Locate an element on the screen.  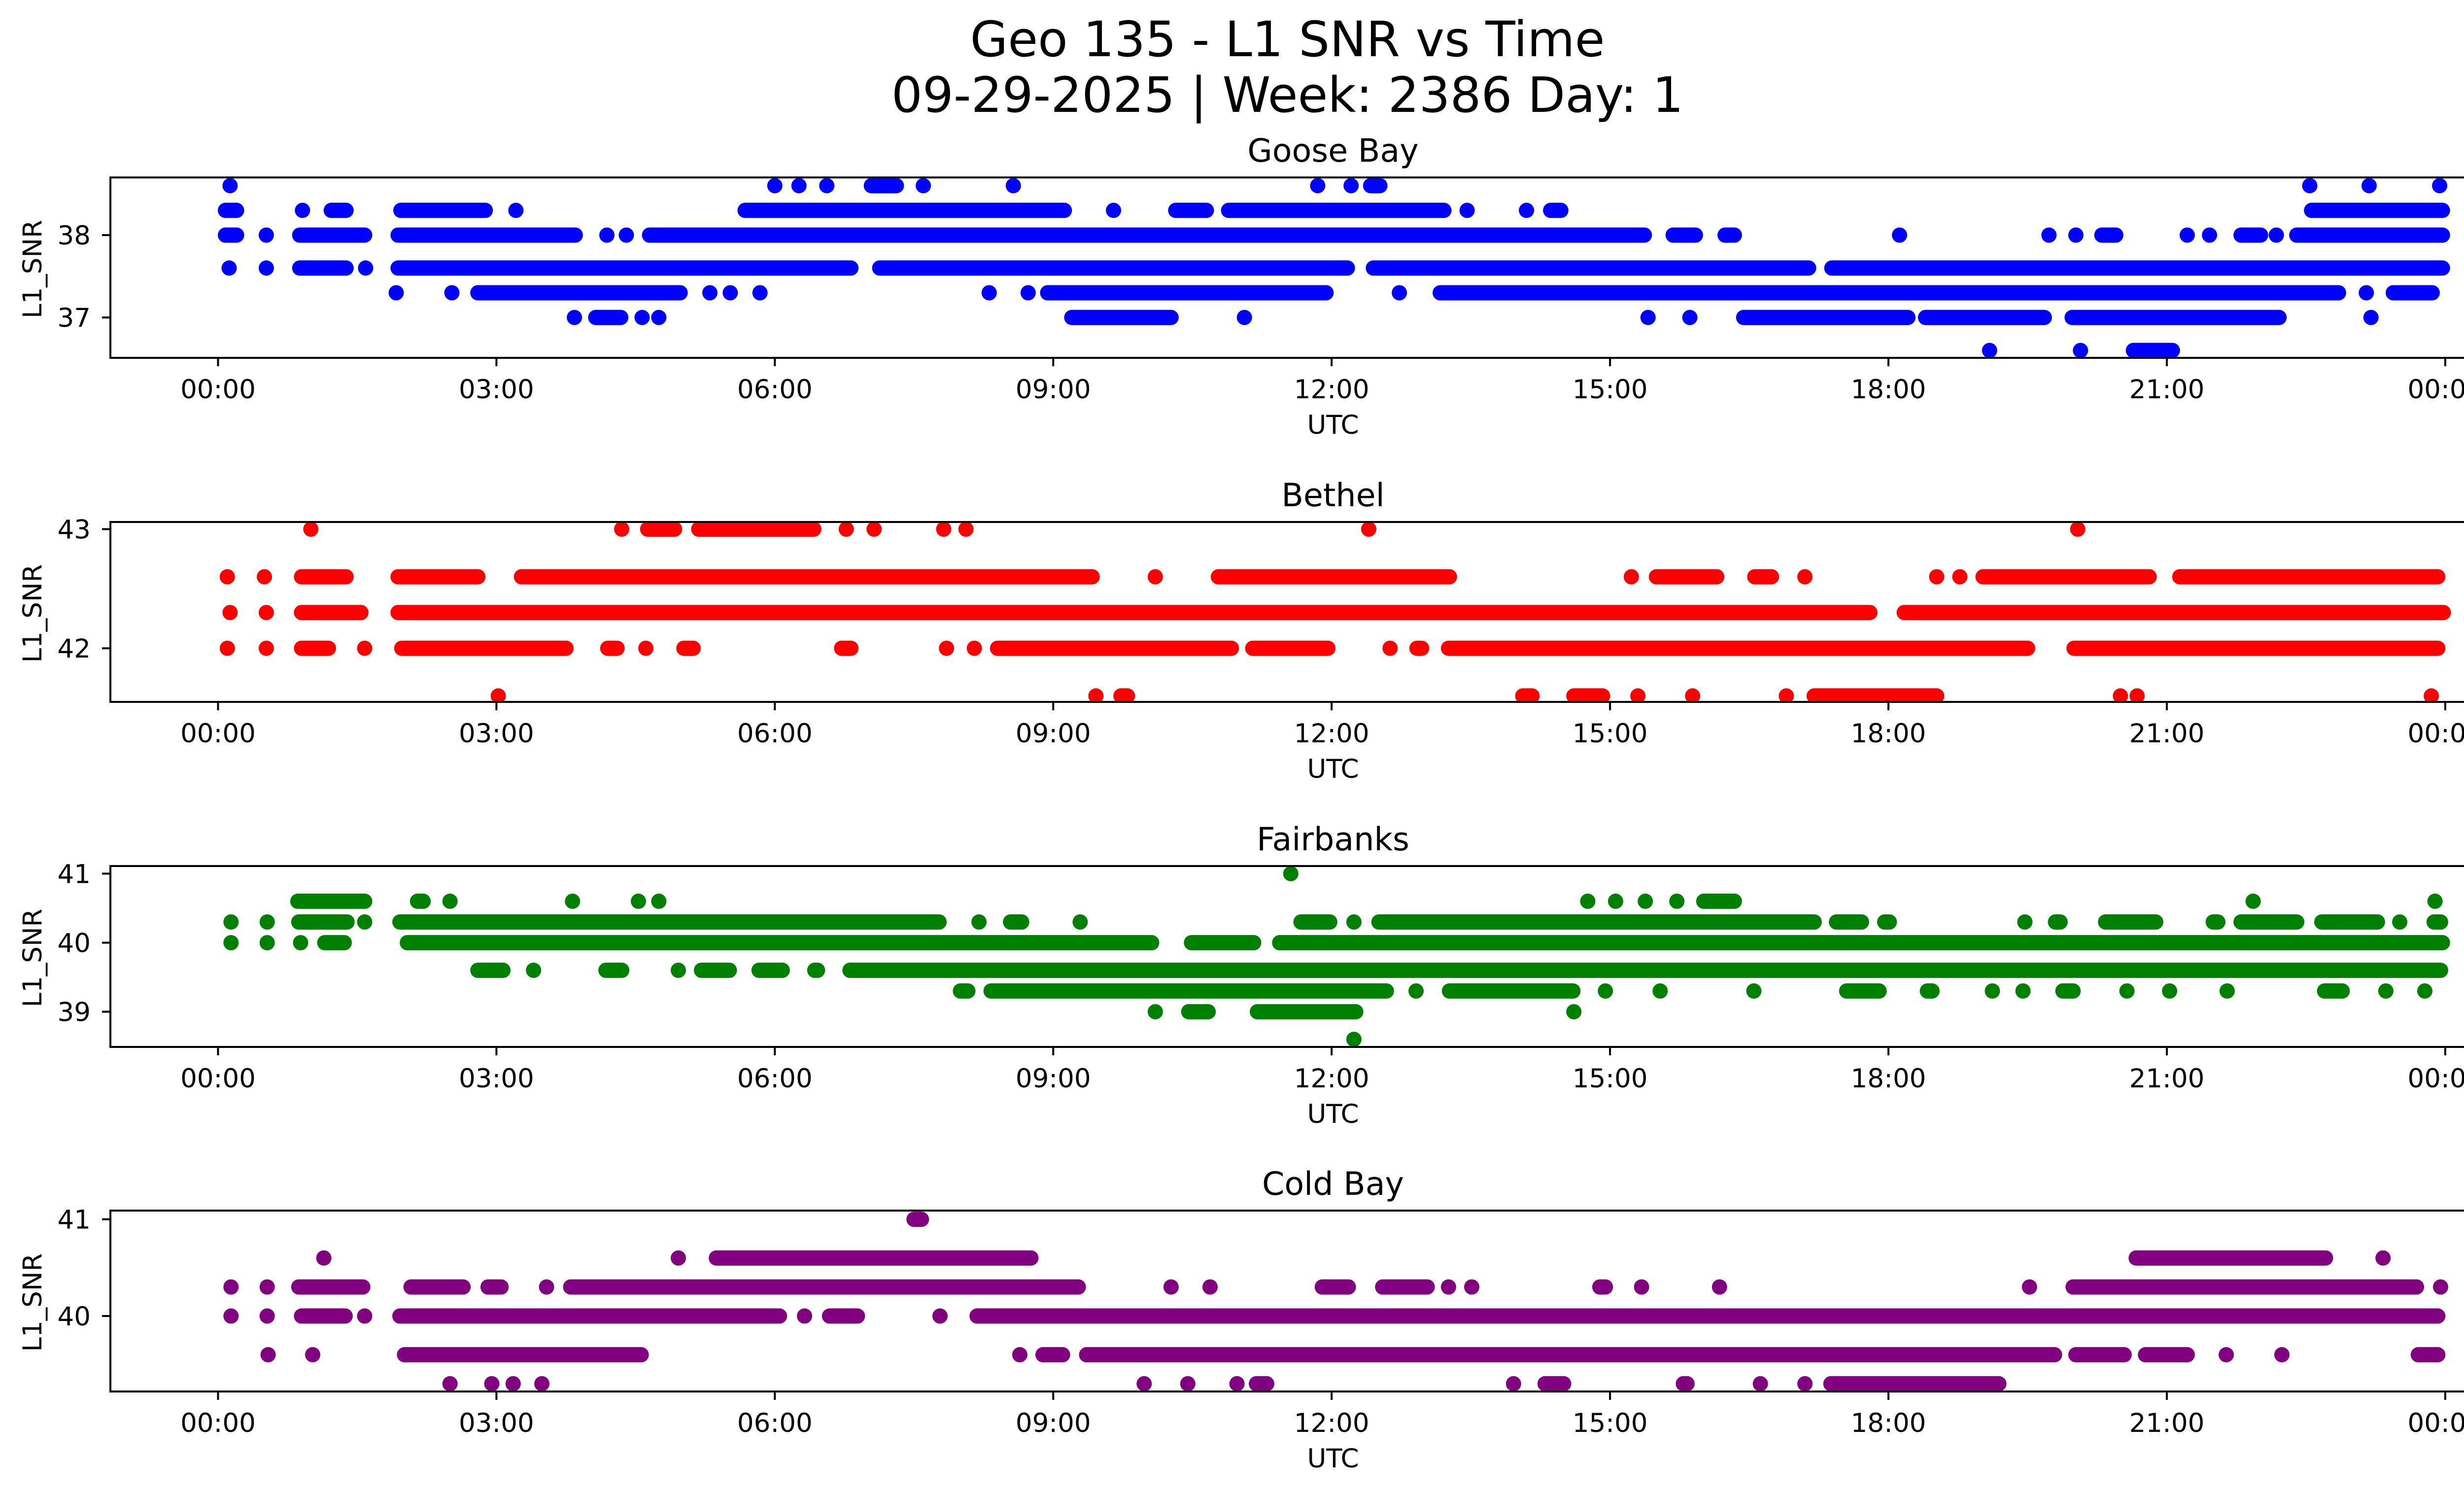
x-tick-label: 09:00 is located at coordinates (1053, 390).